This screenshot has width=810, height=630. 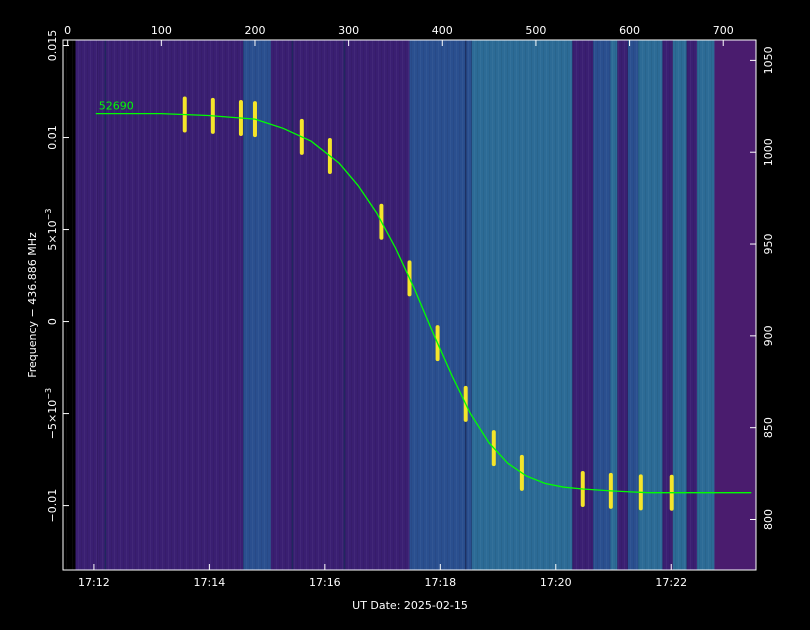 What do you see at coordinates (768, 335) in the screenshot?
I see `right-tick-label: 900` at bounding box center [768, 335].